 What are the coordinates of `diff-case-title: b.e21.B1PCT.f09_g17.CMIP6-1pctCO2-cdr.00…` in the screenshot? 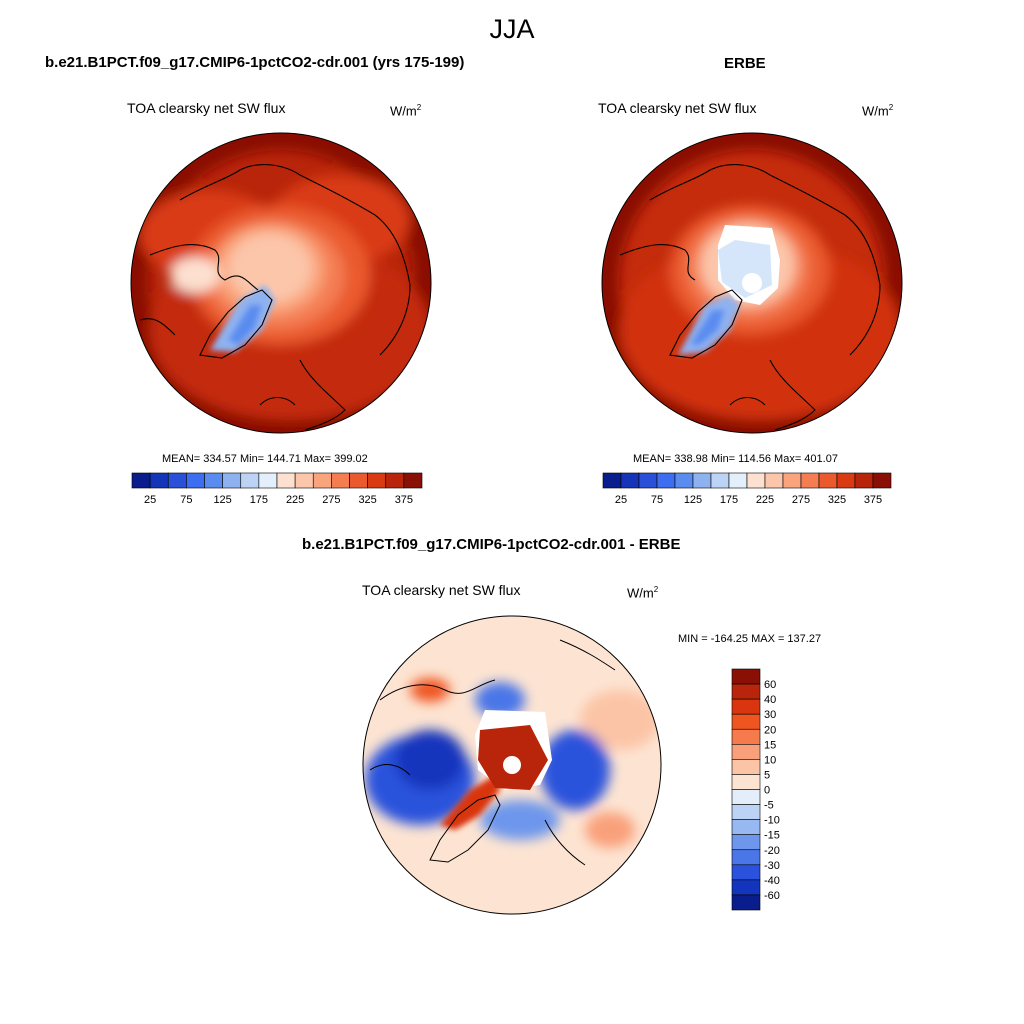 It's located at (491, 544).